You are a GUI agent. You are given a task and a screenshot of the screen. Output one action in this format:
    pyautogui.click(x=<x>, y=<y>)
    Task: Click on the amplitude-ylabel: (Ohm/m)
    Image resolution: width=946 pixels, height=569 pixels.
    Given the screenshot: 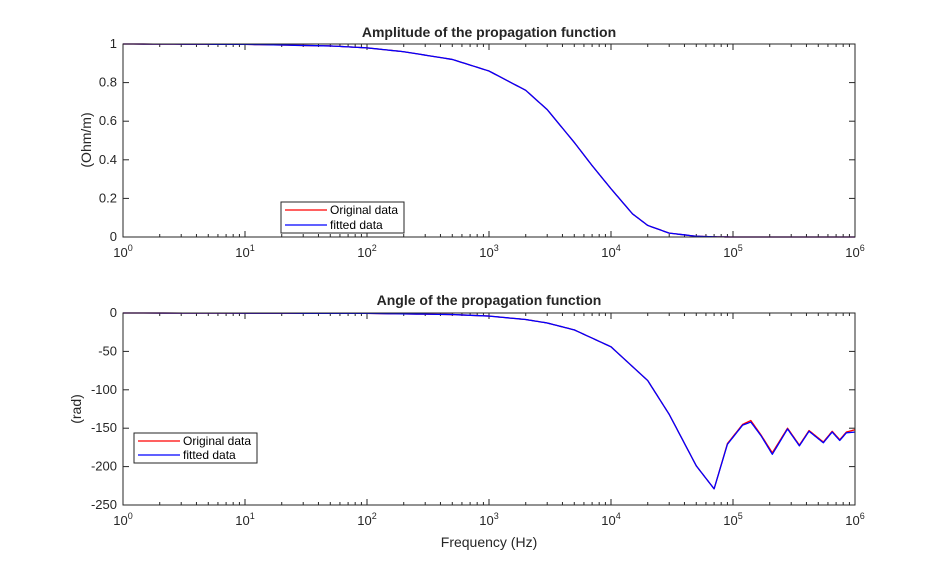 What is the action you would take?
    pyautogui.click(x=86, y=139)
    